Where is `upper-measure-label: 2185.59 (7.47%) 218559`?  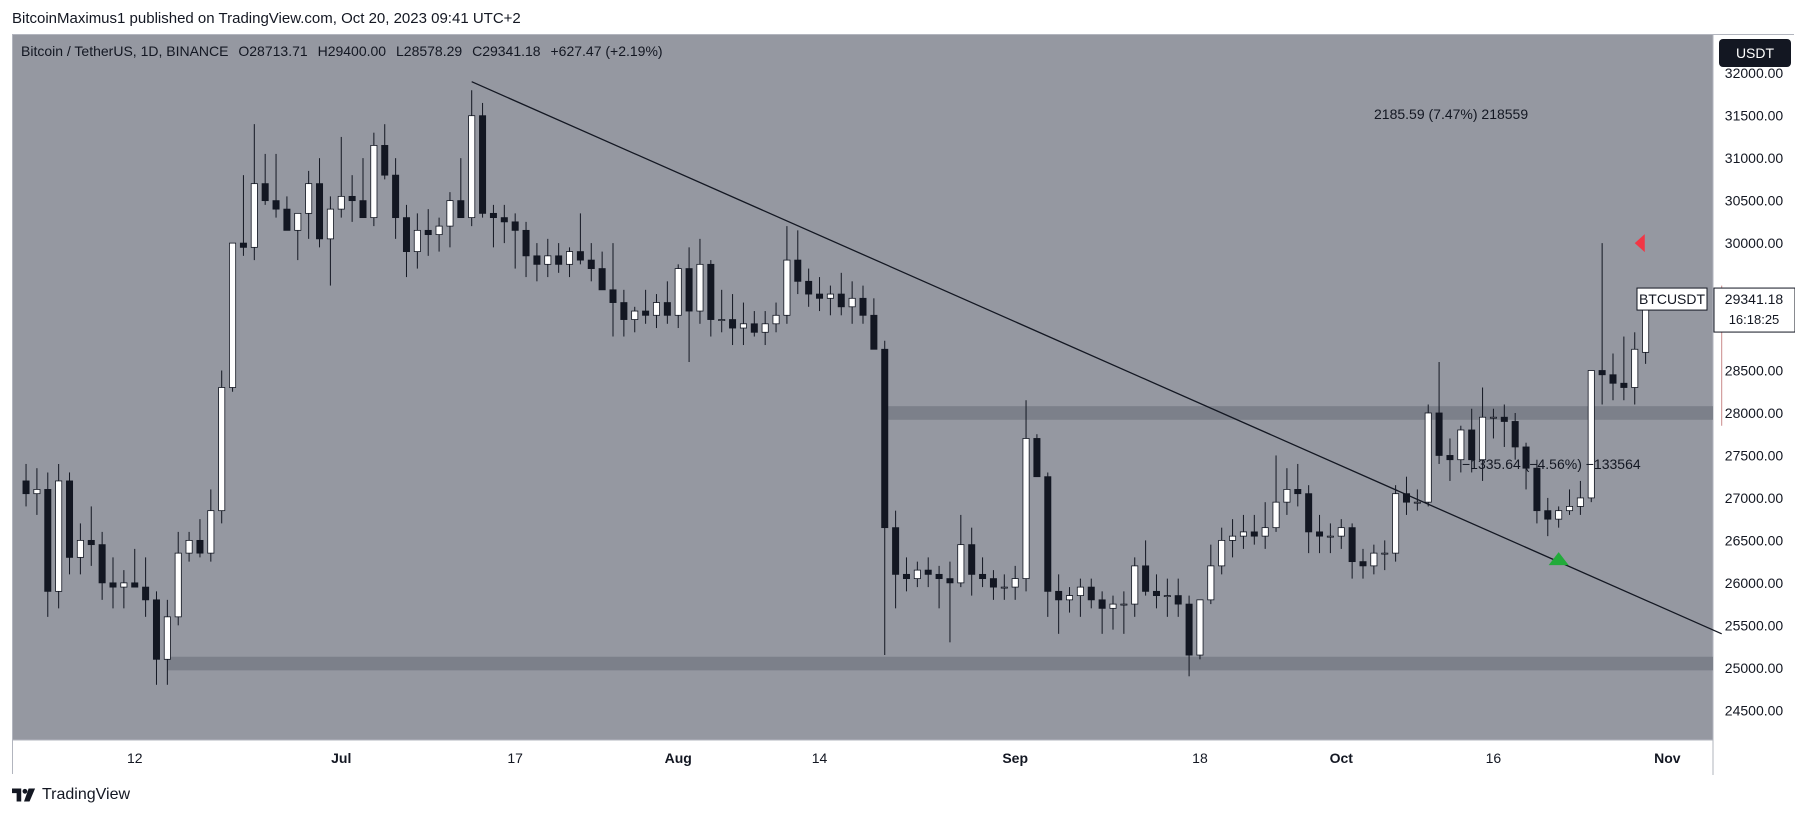 upper-measure-label: 2185.59 (7.47%) 218559 is located at coordinates (1451, 114).